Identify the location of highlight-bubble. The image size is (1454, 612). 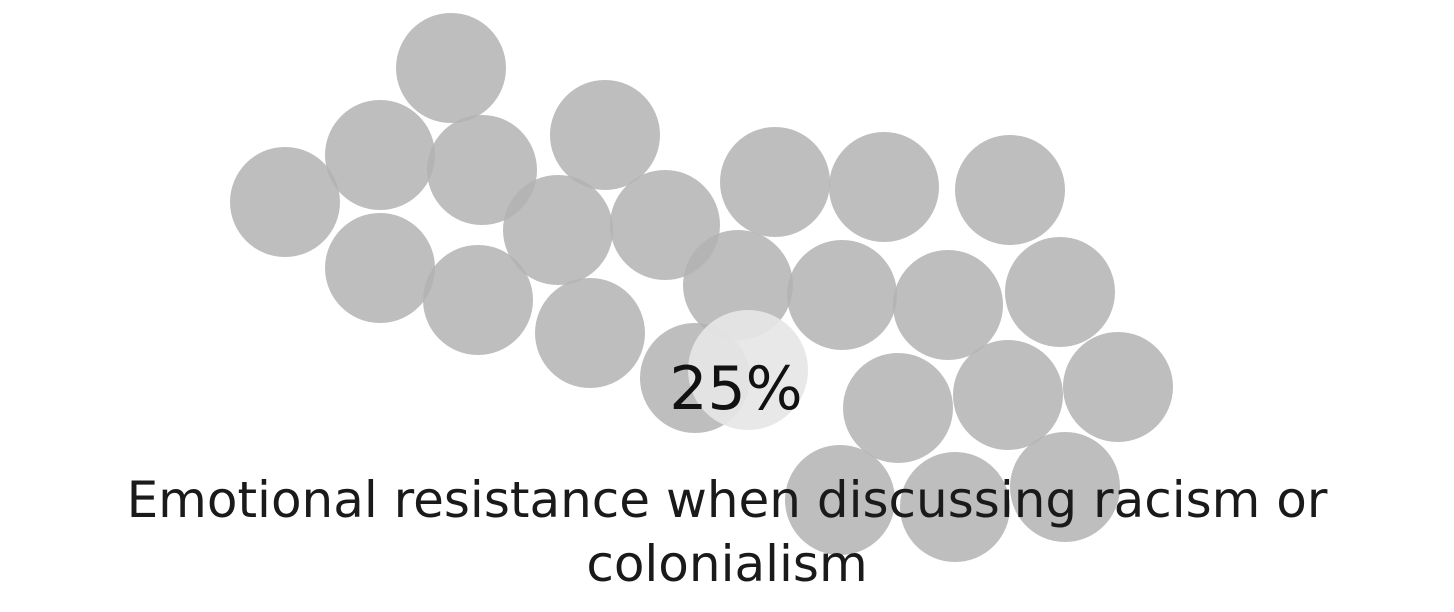
(748, 370).